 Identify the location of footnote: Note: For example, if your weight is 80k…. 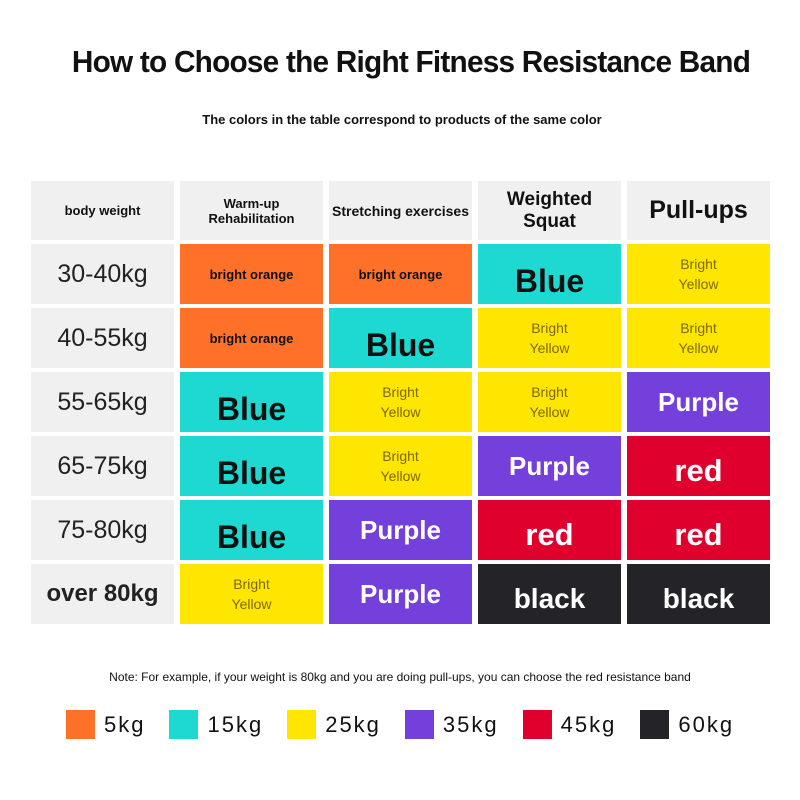
(400, 677).